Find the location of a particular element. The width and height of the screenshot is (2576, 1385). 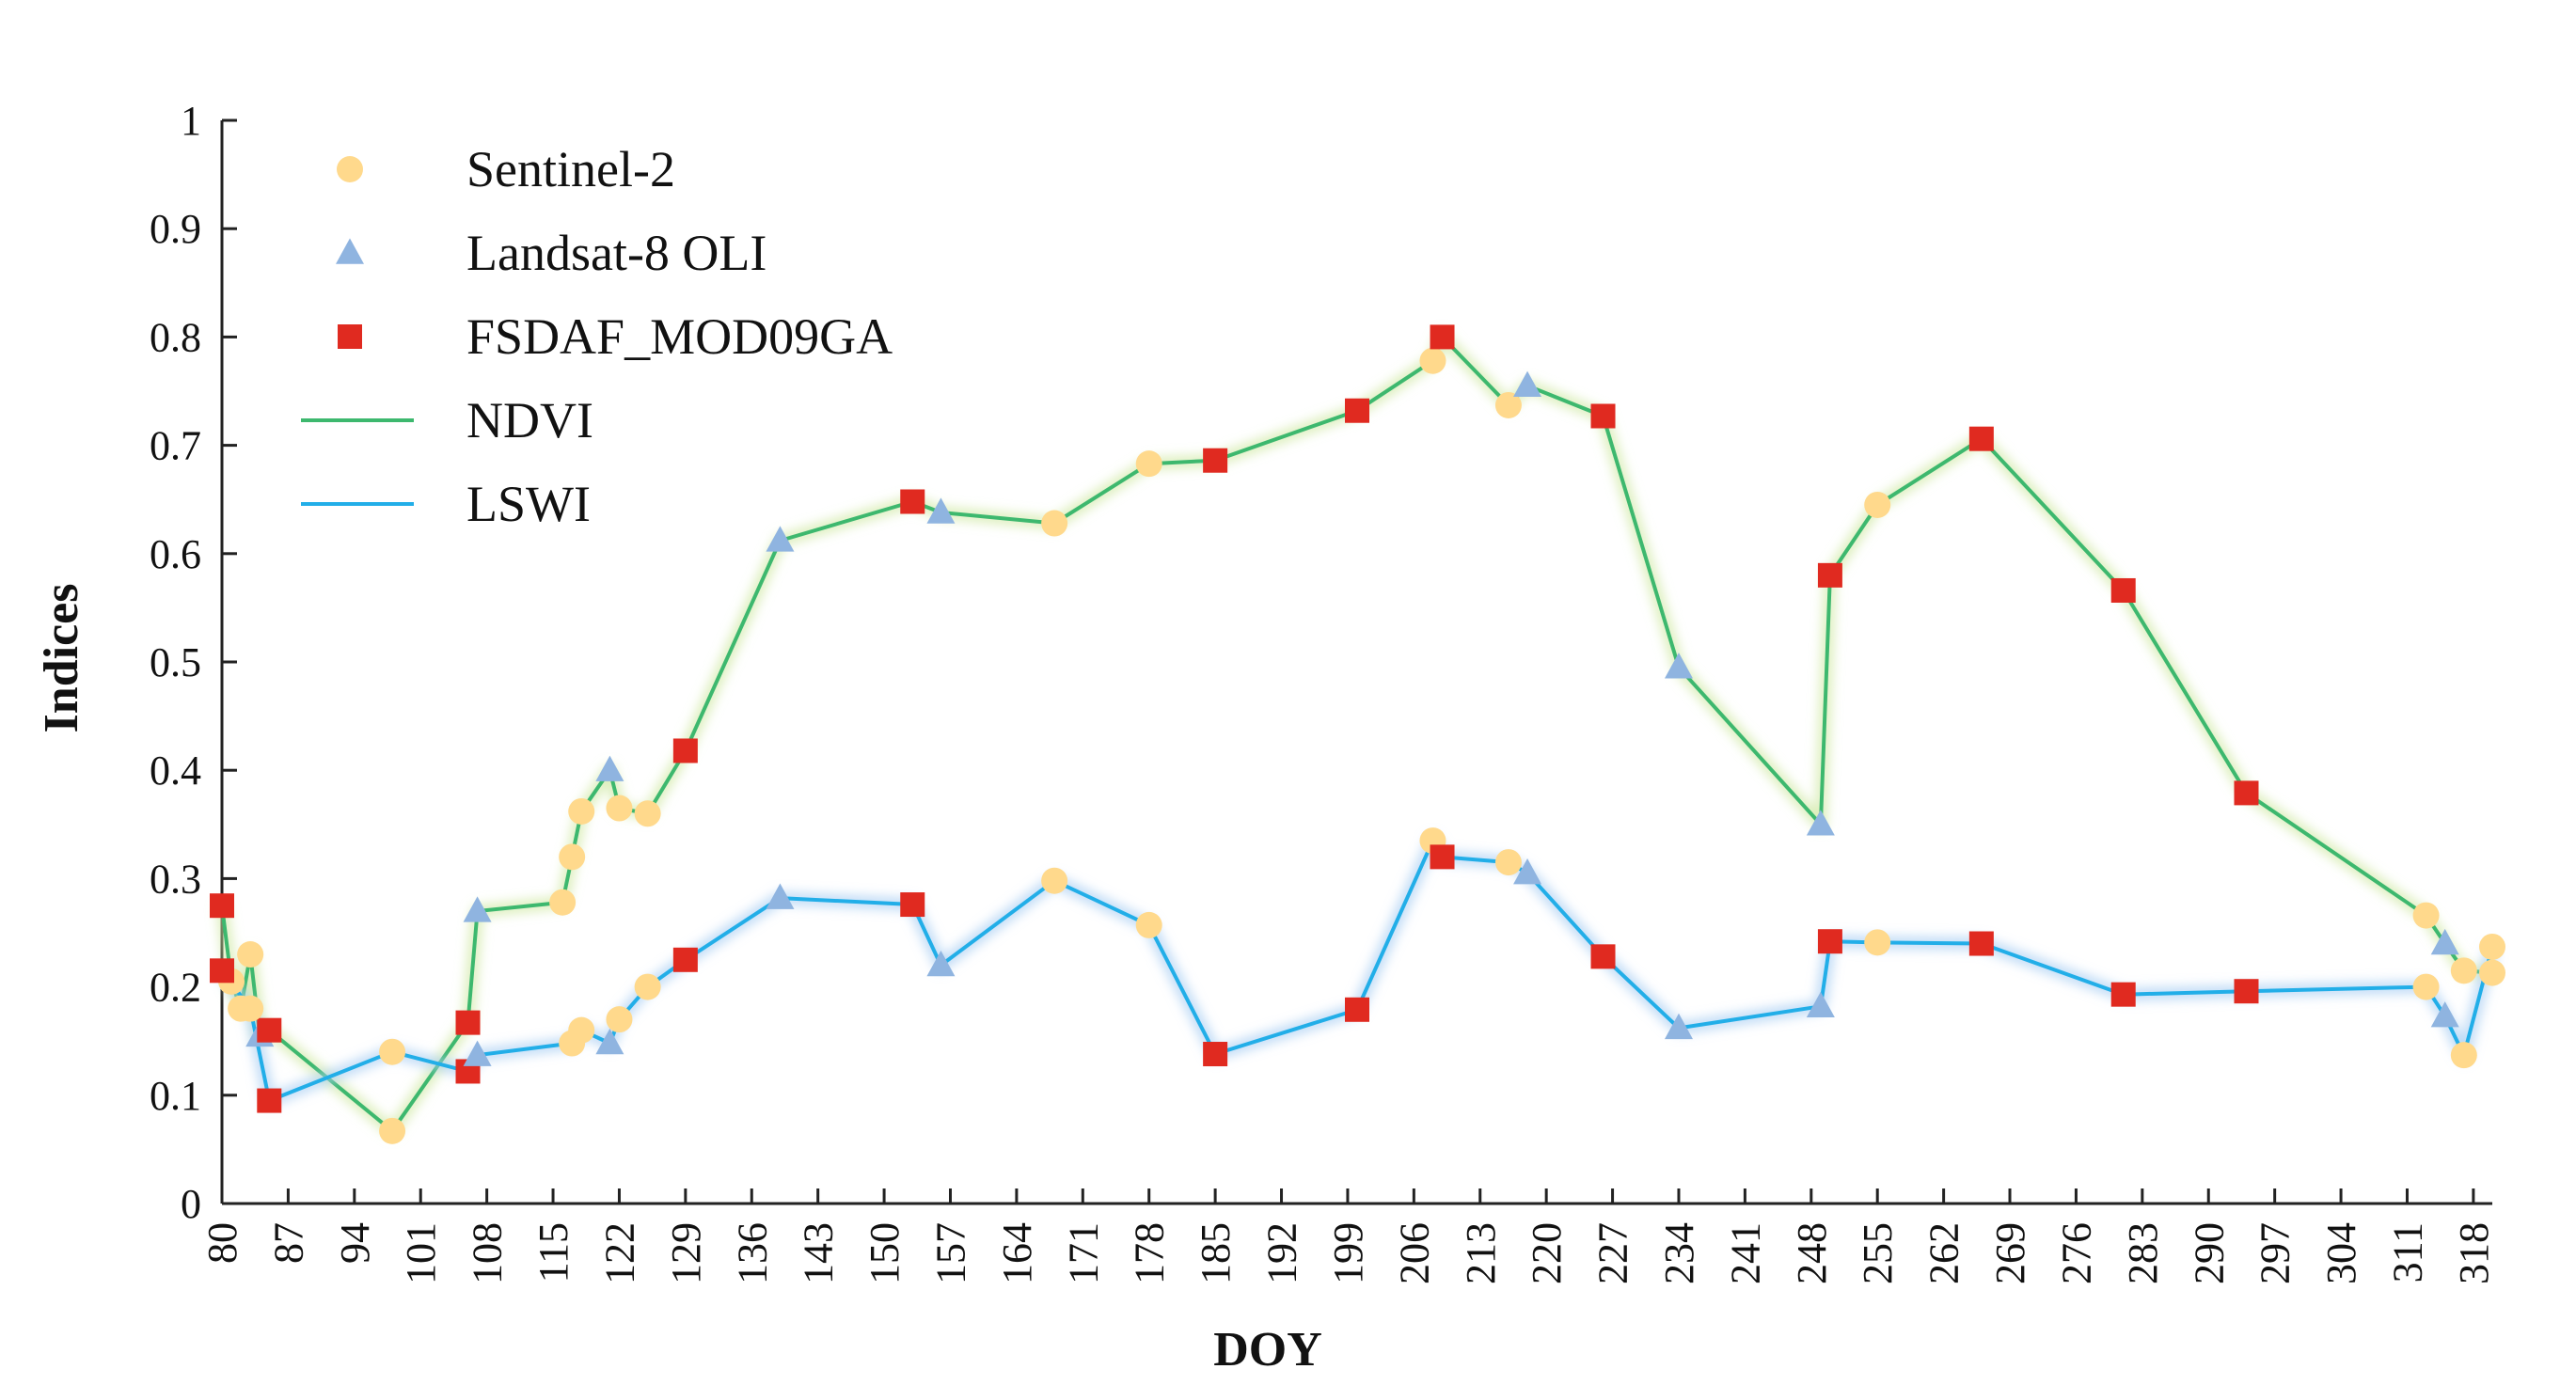

x-tick-label: 206 is located at coordinates (1414, 1253).